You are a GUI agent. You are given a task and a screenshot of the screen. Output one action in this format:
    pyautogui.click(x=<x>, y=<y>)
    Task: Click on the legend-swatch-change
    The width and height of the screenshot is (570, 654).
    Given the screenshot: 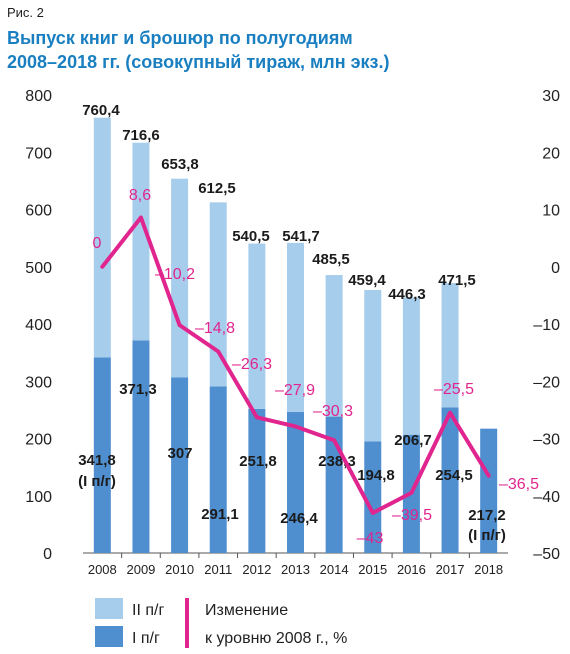 What is the action you would take?
    pyautogui.click(x=187, y=623)
    